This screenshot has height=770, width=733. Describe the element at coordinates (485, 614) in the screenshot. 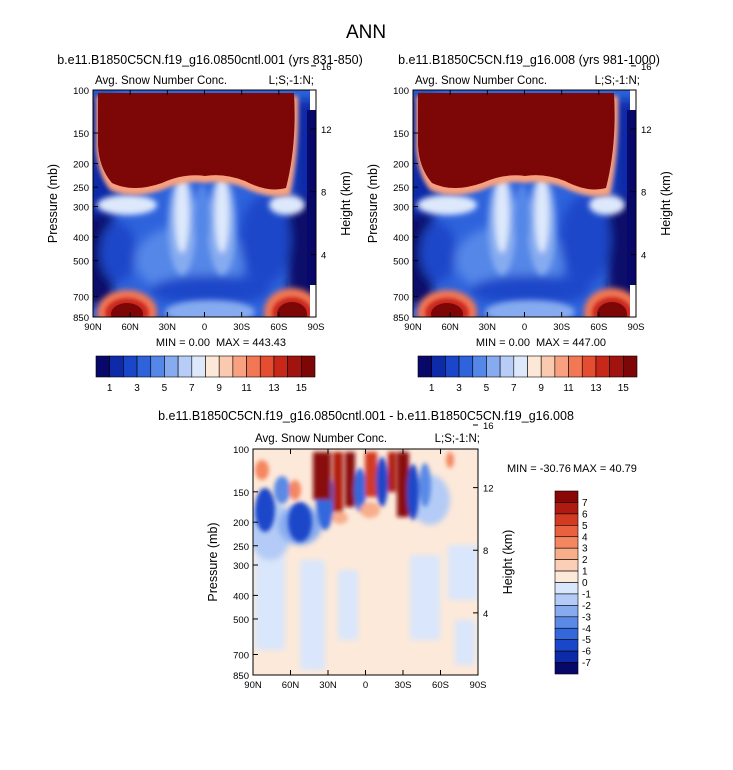

I see `height-tick-label: 4` at that location.